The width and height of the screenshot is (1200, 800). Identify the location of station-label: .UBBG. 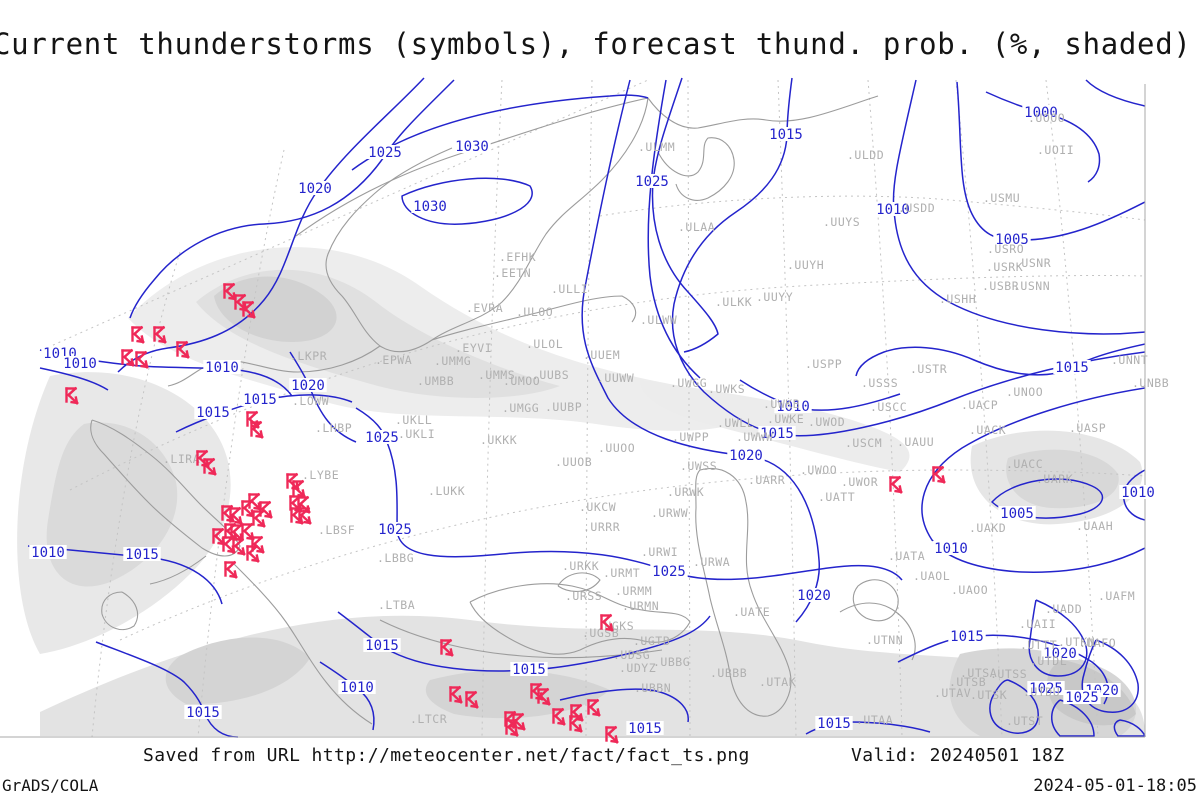
(671, 662).